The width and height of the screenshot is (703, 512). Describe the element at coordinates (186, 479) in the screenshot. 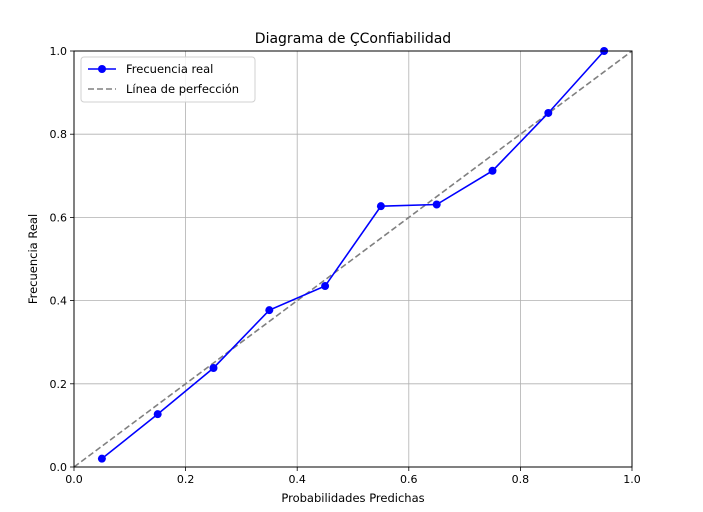

I see `x-tick-label: 0.2` at that location.